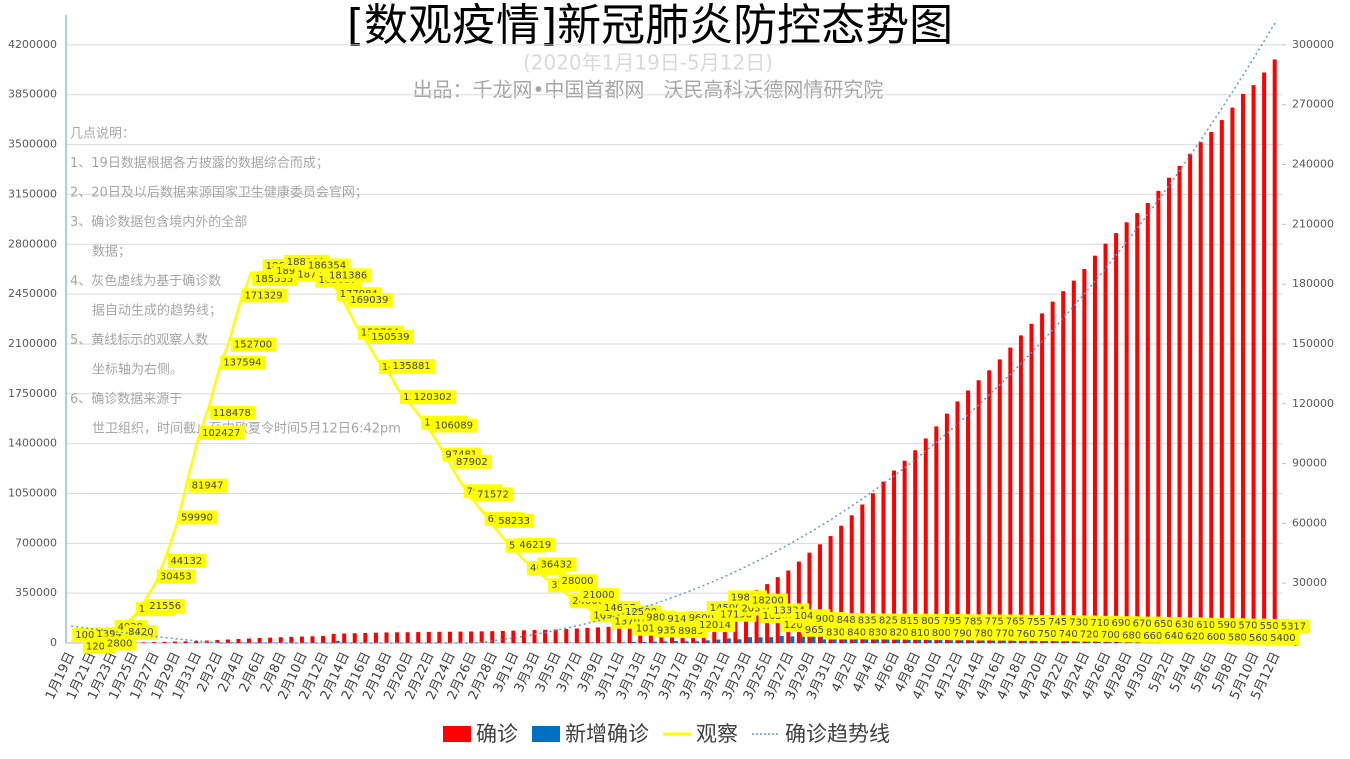 The image size is (1350, 759). I want to click on data-label: 118478, so click(232, 413).